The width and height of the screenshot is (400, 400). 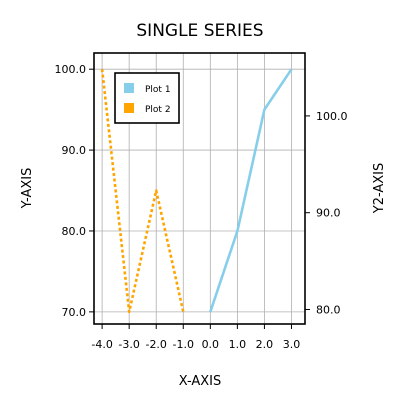 I want to click on x-tick-label: -1.0, so click(x=183, y=344).